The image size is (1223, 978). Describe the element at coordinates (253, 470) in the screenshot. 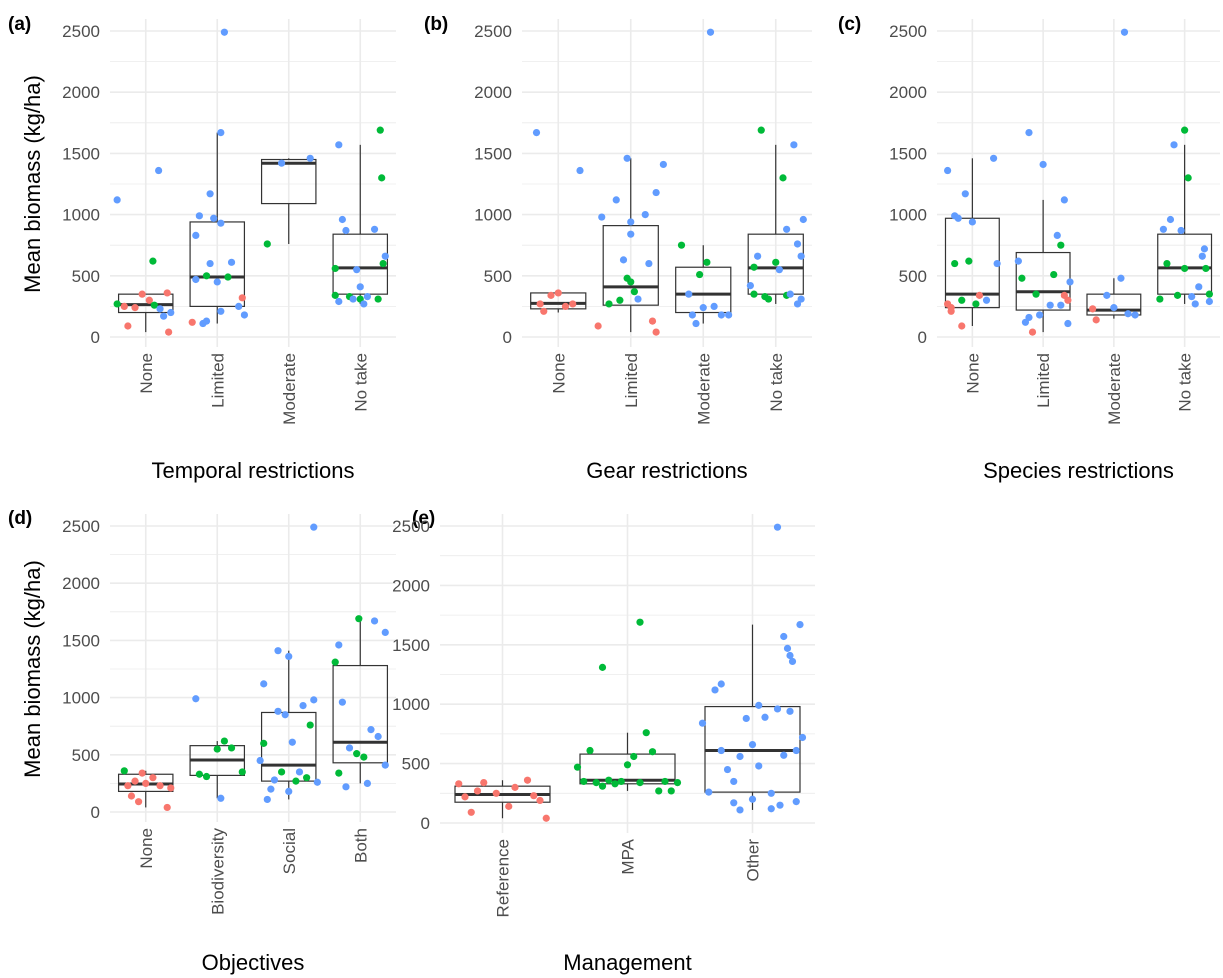

I see `xlabel-a: Temporal restrictions` at that location.